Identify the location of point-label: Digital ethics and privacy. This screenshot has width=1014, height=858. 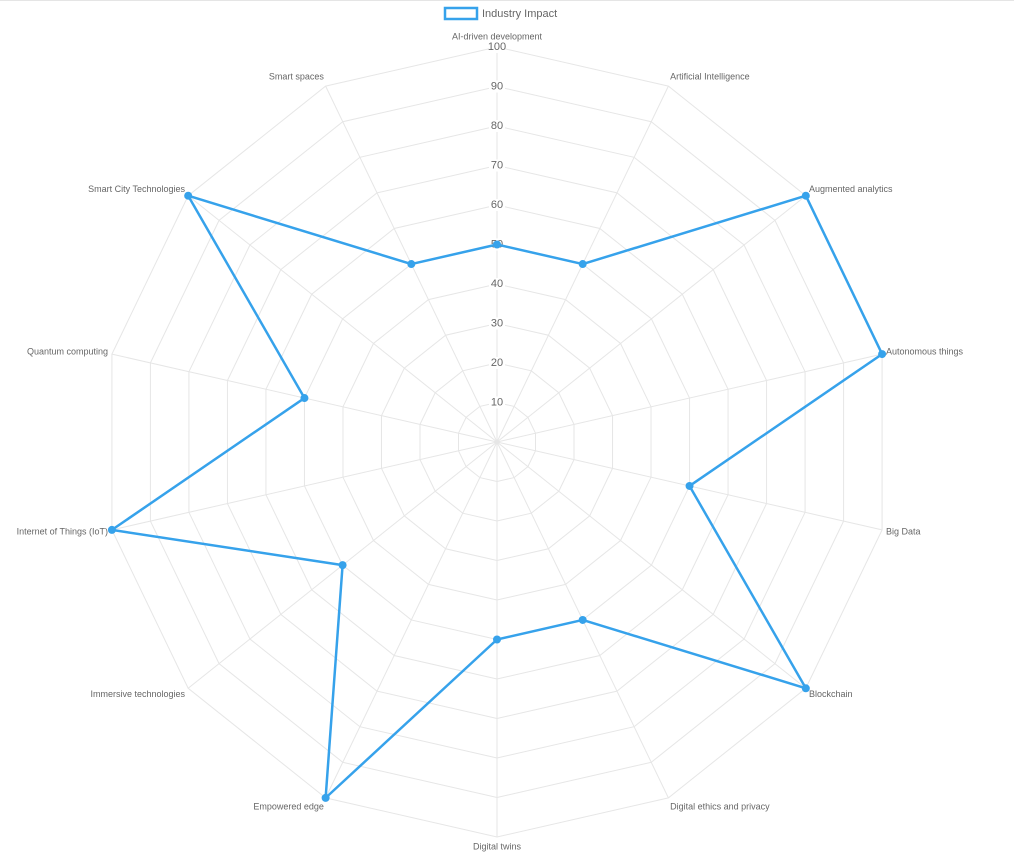
(720, 806).